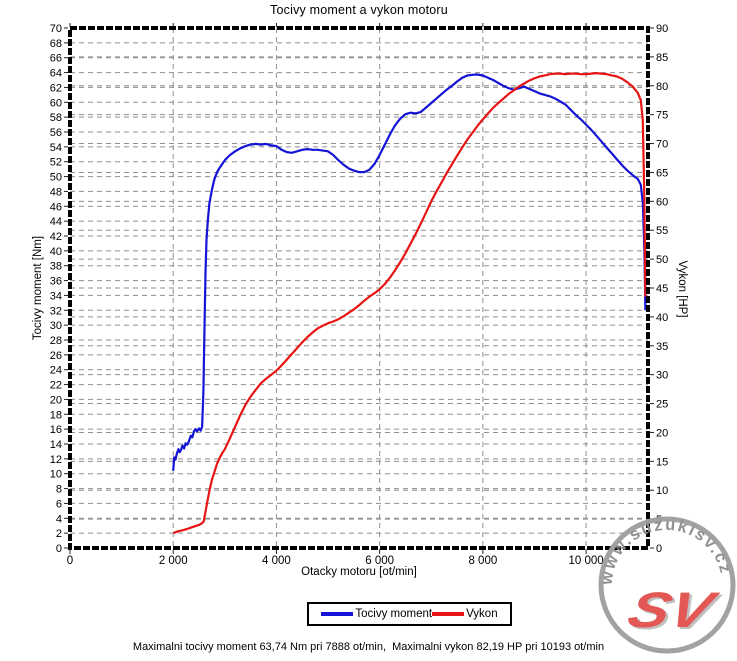 The height and width of the screenshot is (661, 737). I want to click on y-right-tick-label: 85, so click(662, 58).